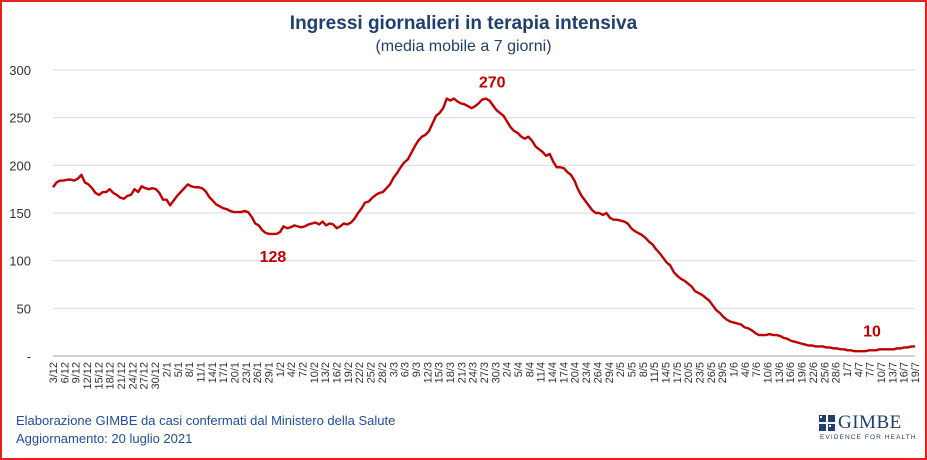 The image size is (927, 460). What do you see at coordinates (871, 369) in the screenshot?
I see `x-tick-label: 7/7` at bounding box center [871, 369].